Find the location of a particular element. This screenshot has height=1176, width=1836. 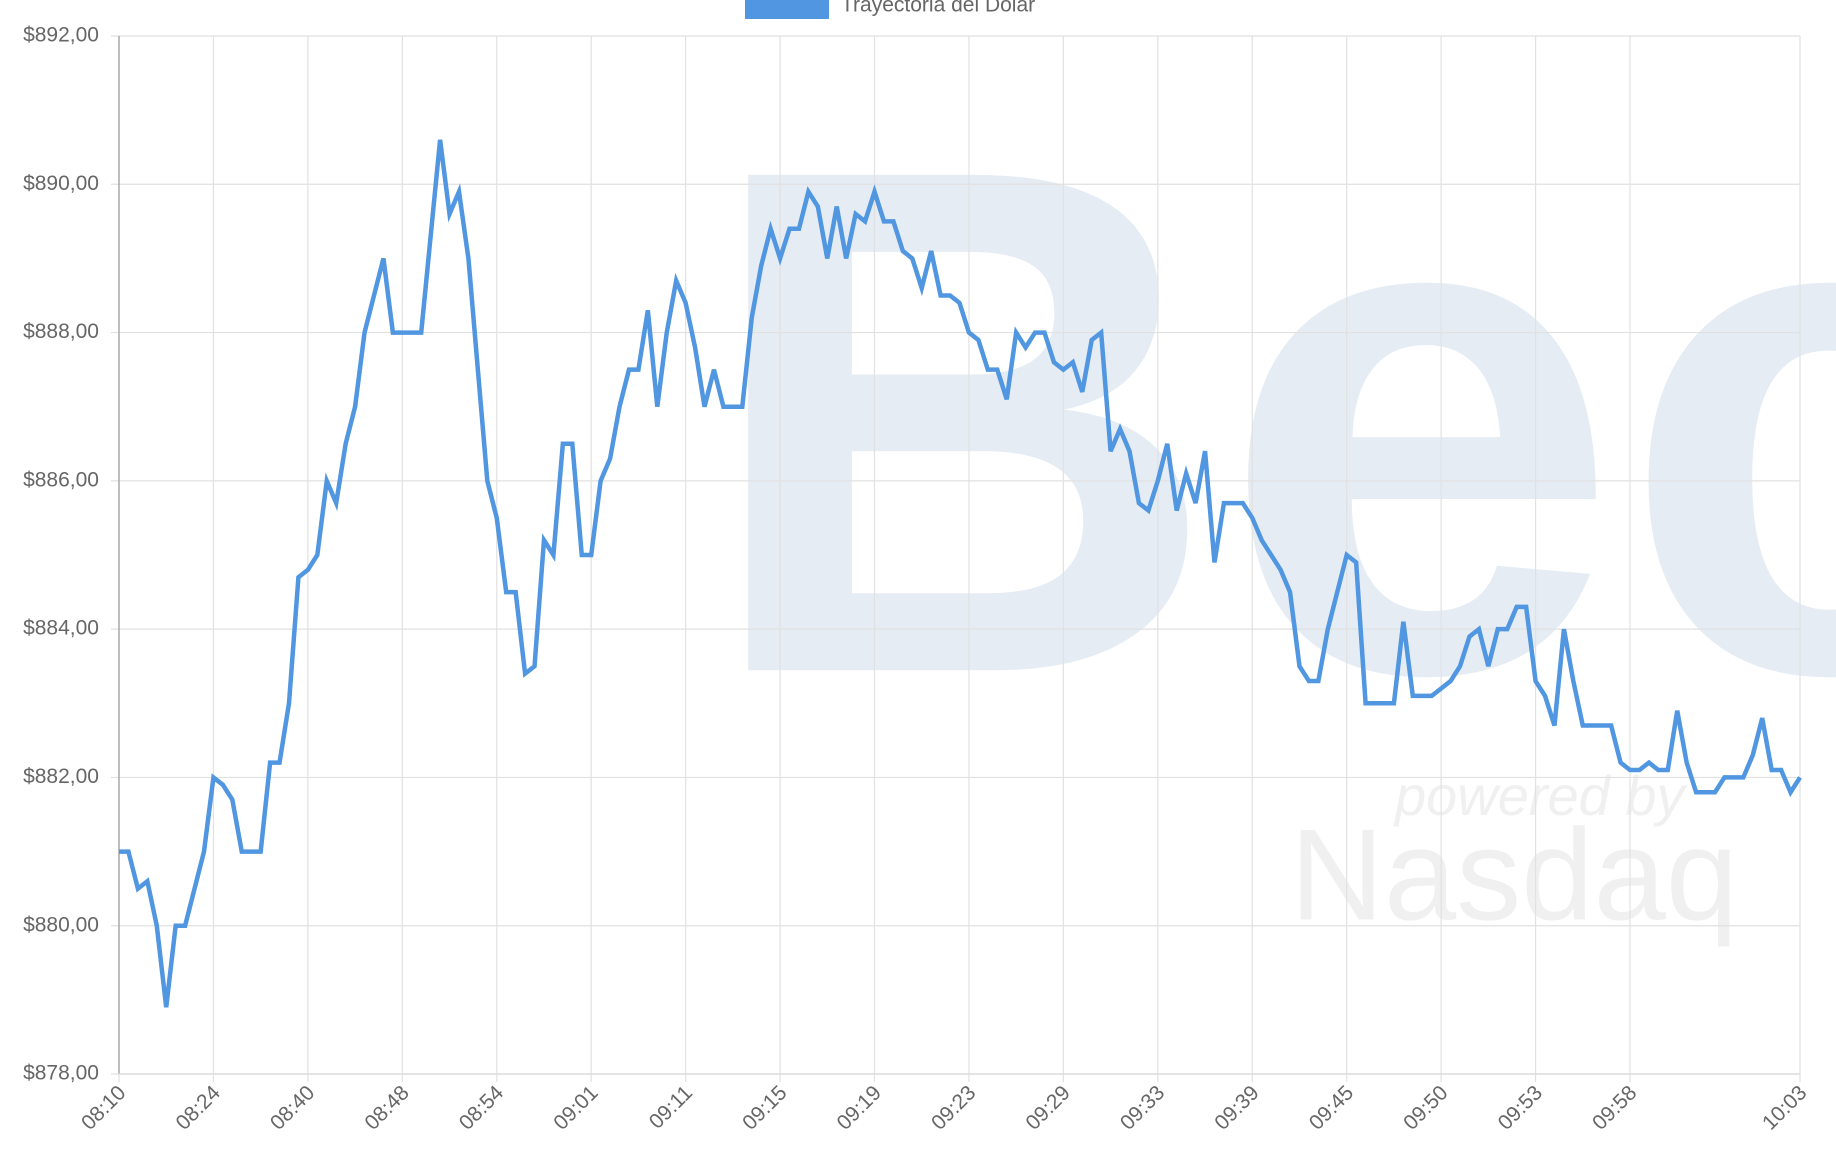

y-tick-label: $888,00 is located at coordinates (61, 331).